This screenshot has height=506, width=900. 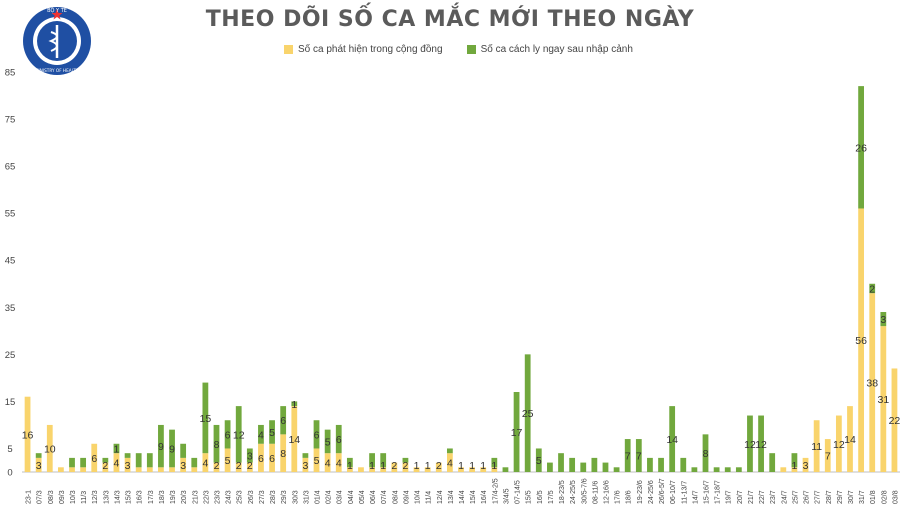 I want to click on data-label-community: 22, so click(x=894, y=421).